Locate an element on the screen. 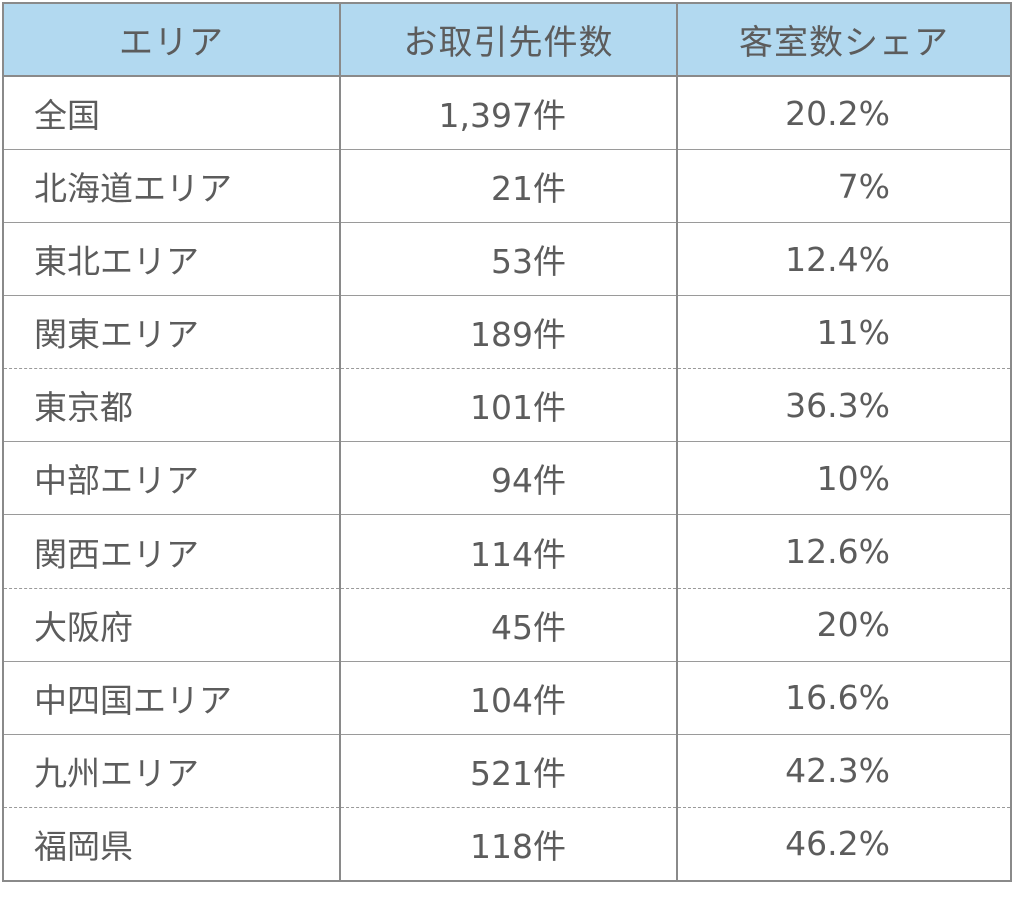  share-cell: 12.6% is located at coordinates (843, 551).